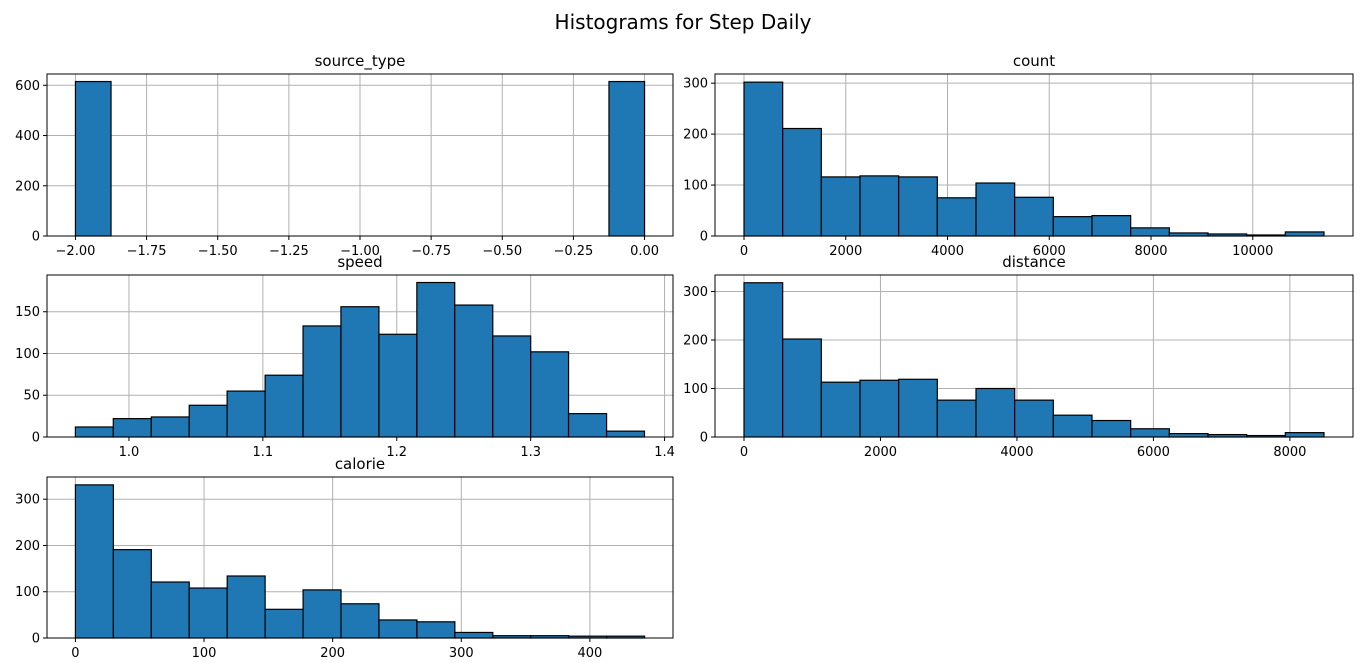 This screenshot has height=663, width=1366. I want to click on plot-calorie: 0 100 200 300 400 0 100 200 300 calorie, so click(344, 558).